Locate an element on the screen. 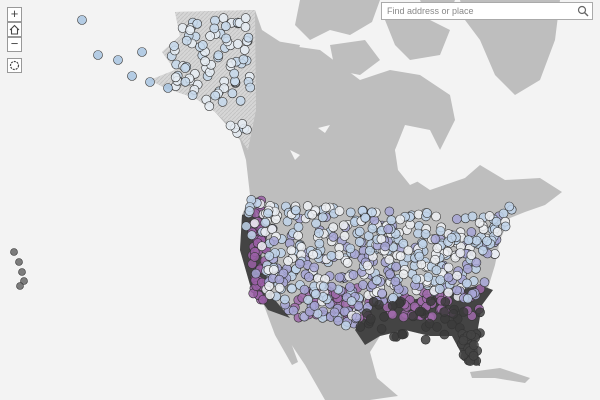 This screenshot has width=600, height=400. search-box: Find address or place is located at coordinates (487, 11).